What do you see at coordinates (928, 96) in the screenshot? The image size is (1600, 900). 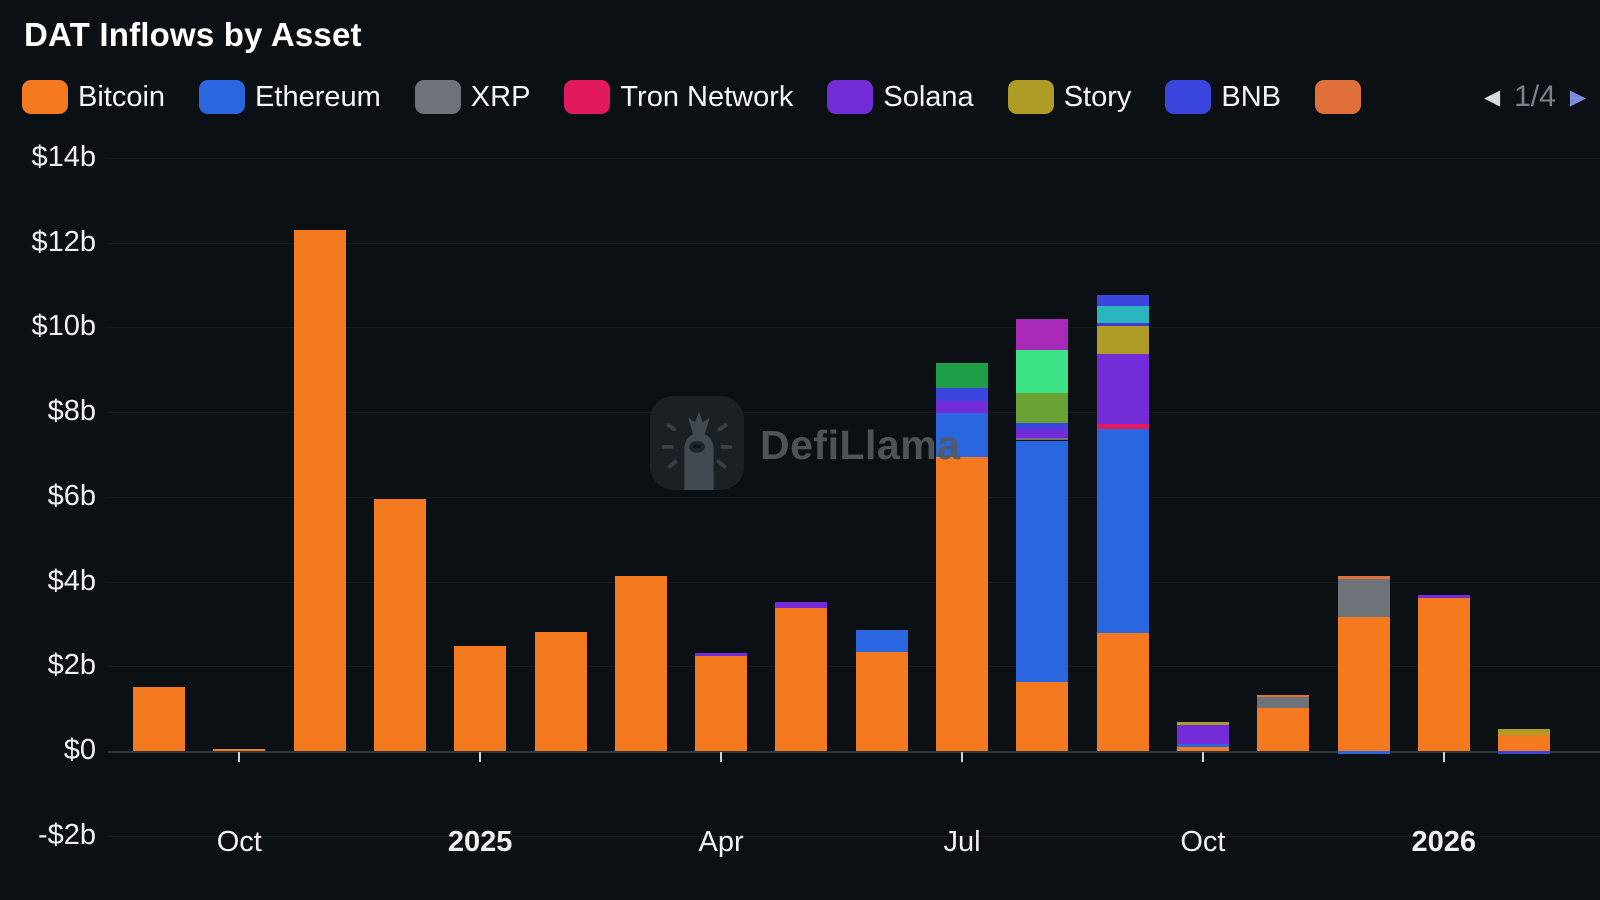 I see `legend-label-solana: Solana` at bounding box center [928, 96].